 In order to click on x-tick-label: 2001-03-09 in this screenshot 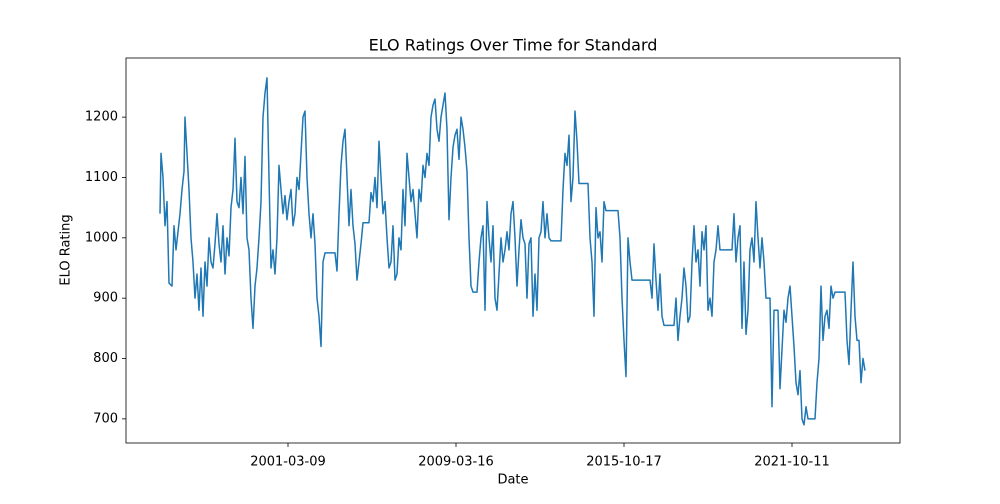, I will do `click(288, 462)`.